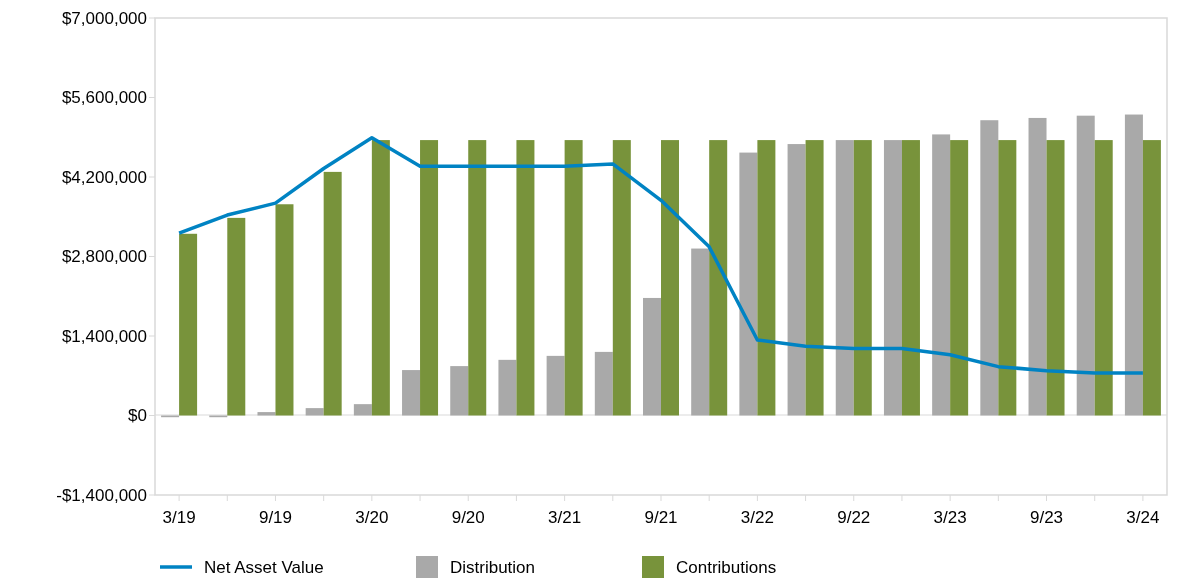 The image size is (1182, 587). Describe the element at coordinates (757, 517) in the screenshot. I see `x-tick-label: 3/22` at that location.